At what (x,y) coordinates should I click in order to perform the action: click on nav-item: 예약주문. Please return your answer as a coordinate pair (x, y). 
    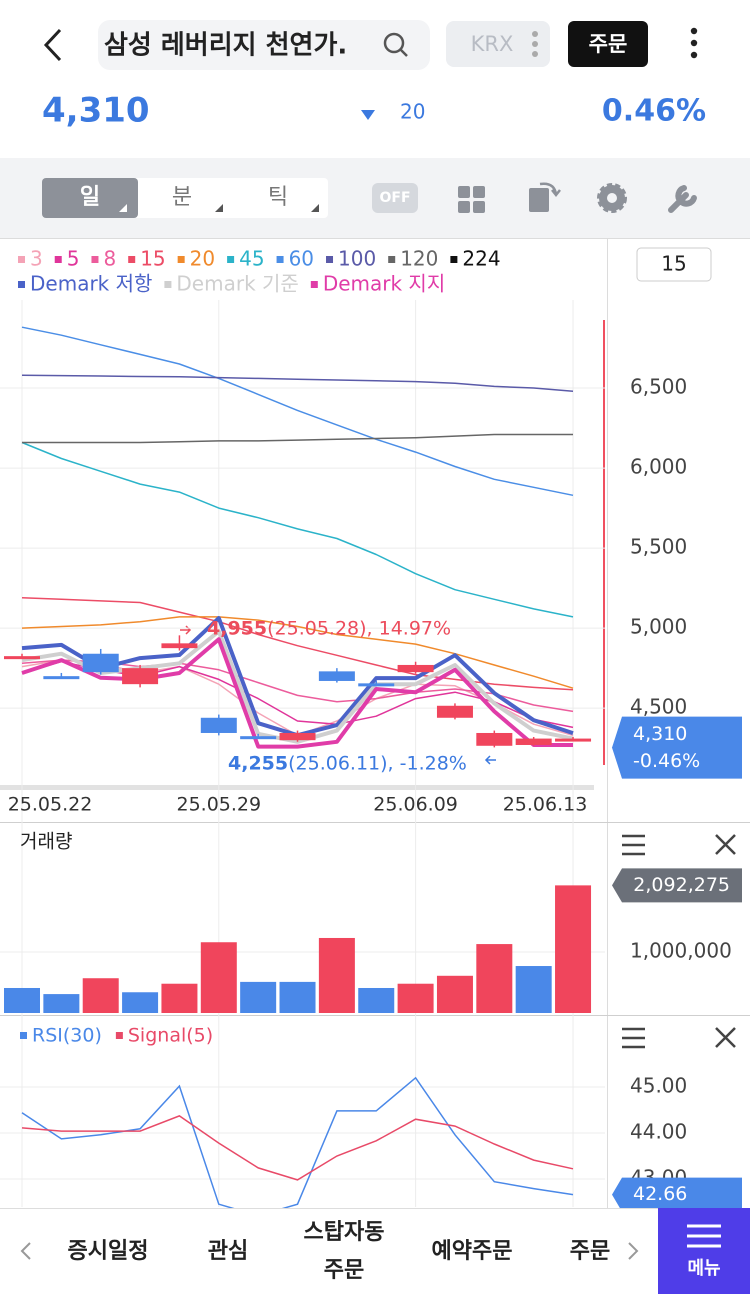
    Looking at the image, I should click on (472, 1251).